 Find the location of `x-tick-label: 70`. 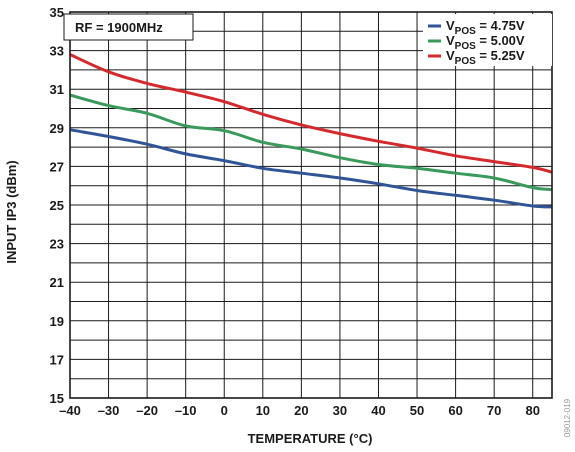

x-tick-label: 70 is located at coordinates (494, 410).